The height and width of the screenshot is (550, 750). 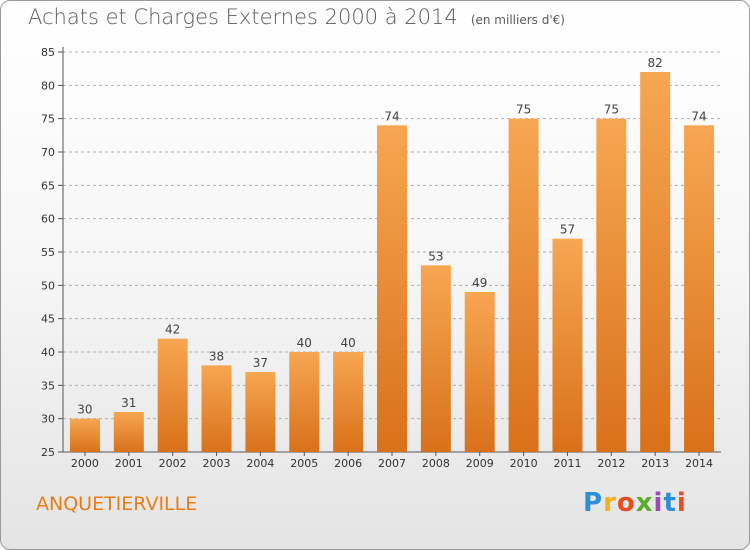 I want to click on y-tick-label: 85, so click(x=48, y=52).